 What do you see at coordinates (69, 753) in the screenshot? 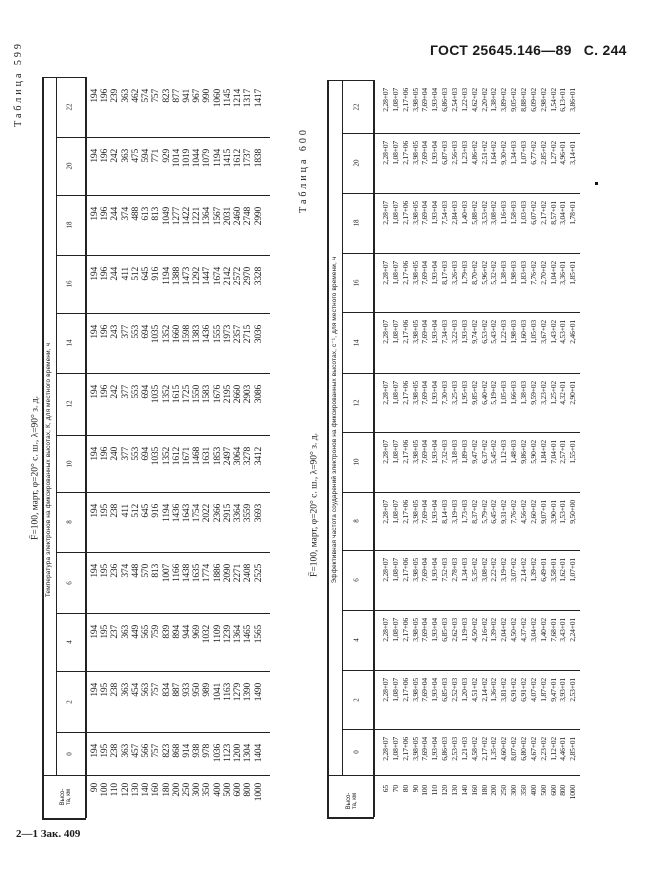
I see `hour-header: 0` at bounding box center [69, 753].